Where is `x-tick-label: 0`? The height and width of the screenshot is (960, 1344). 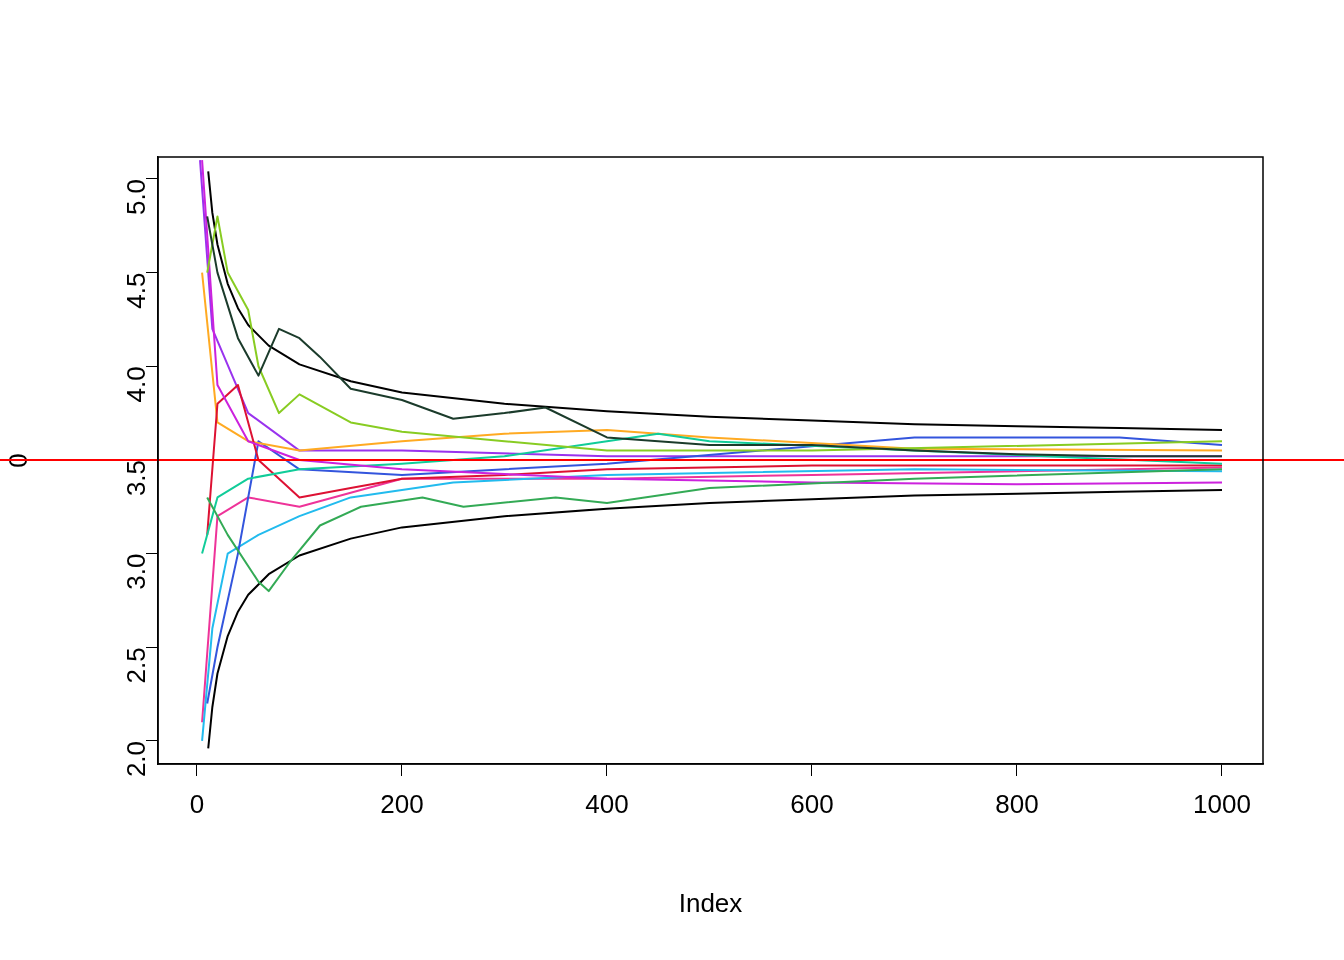
x-tick-label: 0 is located at coordinates (197, 803).